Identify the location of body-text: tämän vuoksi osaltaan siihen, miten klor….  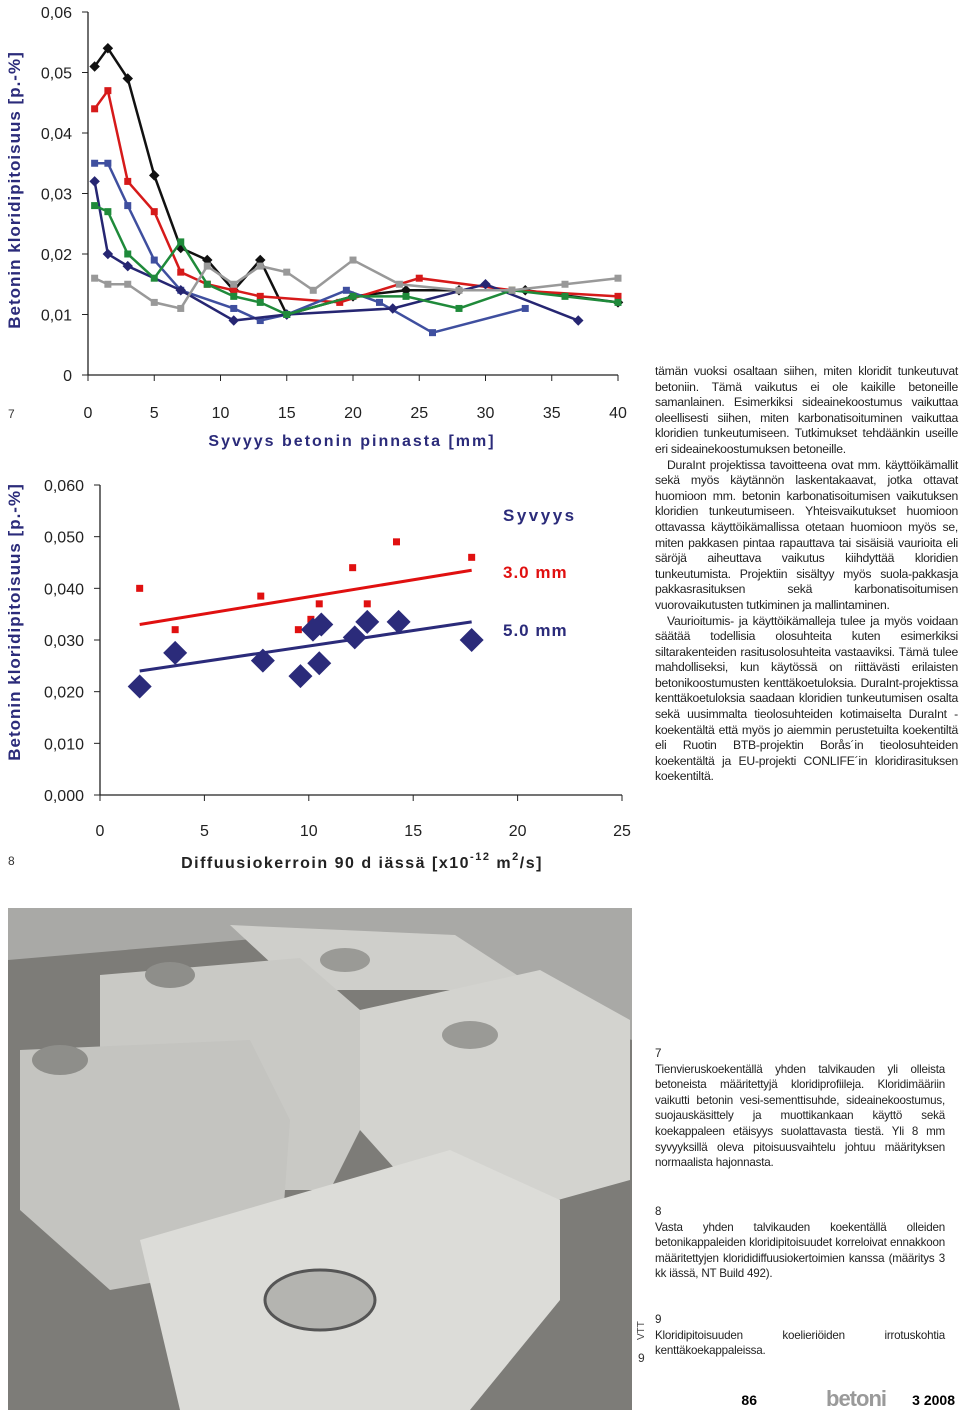
(806, 574).